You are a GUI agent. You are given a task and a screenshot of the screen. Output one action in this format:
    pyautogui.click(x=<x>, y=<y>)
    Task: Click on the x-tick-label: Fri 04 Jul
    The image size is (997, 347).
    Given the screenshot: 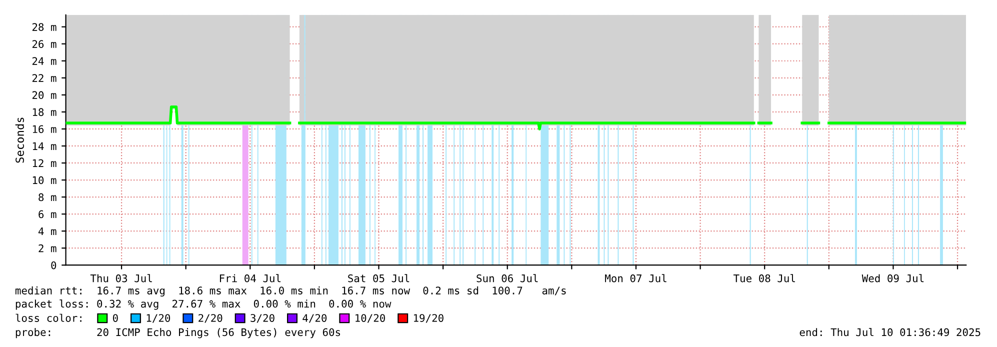 What is the action you would take?
    pyautogui.click(x=250, y=278)
    